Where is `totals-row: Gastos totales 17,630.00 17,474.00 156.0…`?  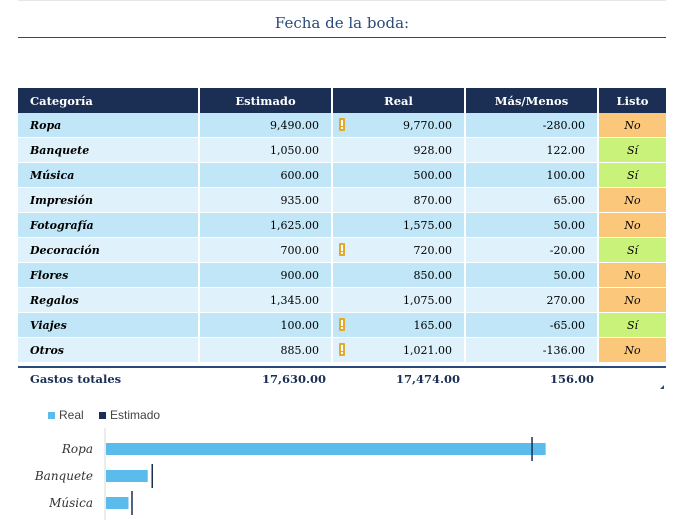 totals-row: Gastos totales 17,630.00 17,474.00 156.0… is located at coordinates (342, 379).